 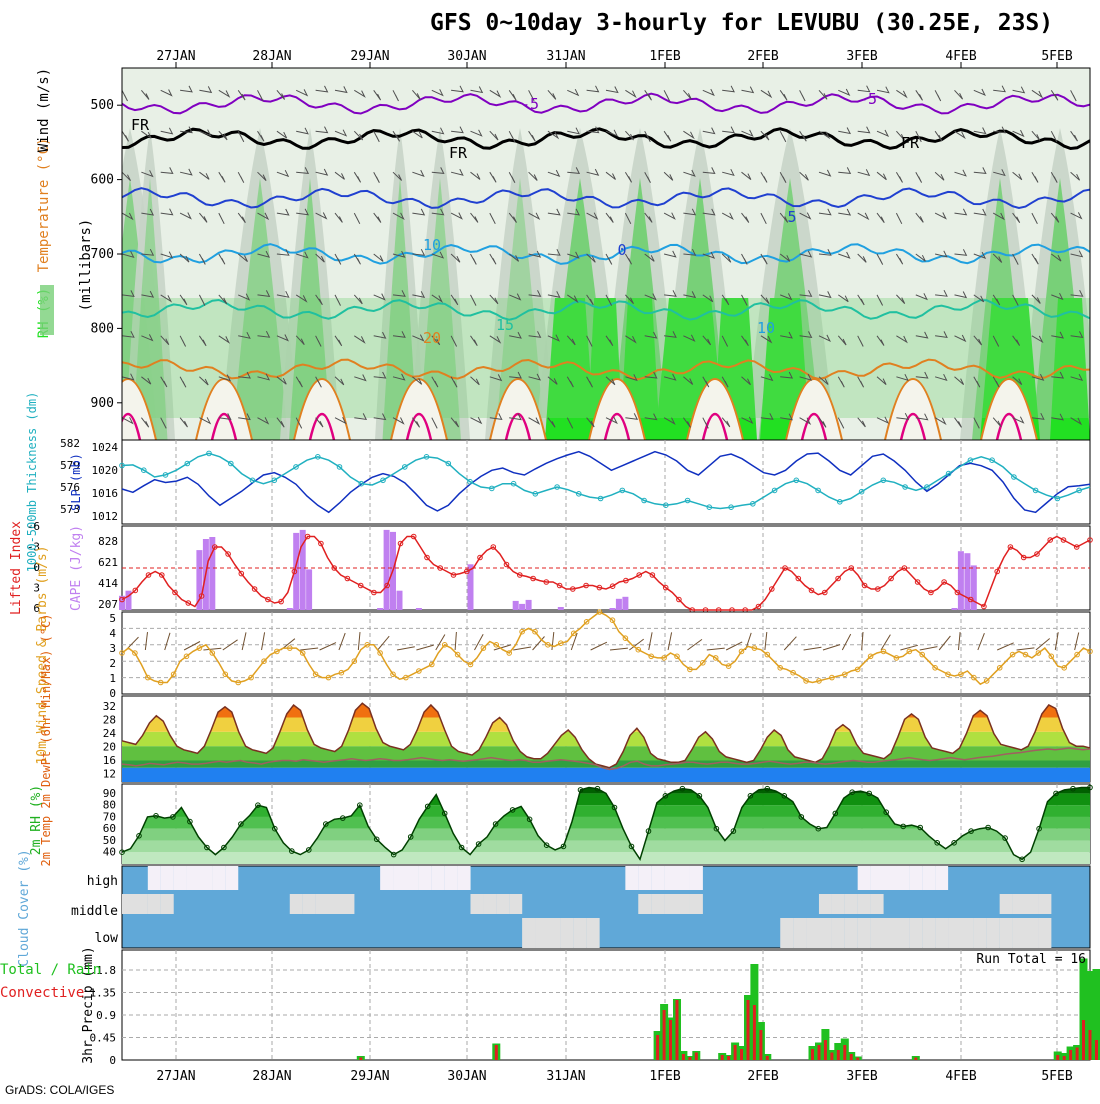 I want to click on precip-tick: 0, so click(x=112, y=1060).